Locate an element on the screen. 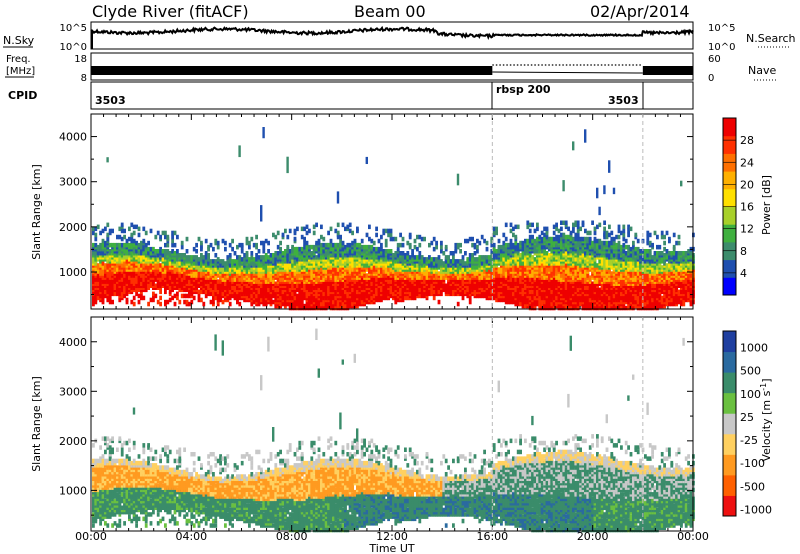 This screenshot has width=800, height=554. freq-label-line2: [MHz] is located at coordinates (20, 71).